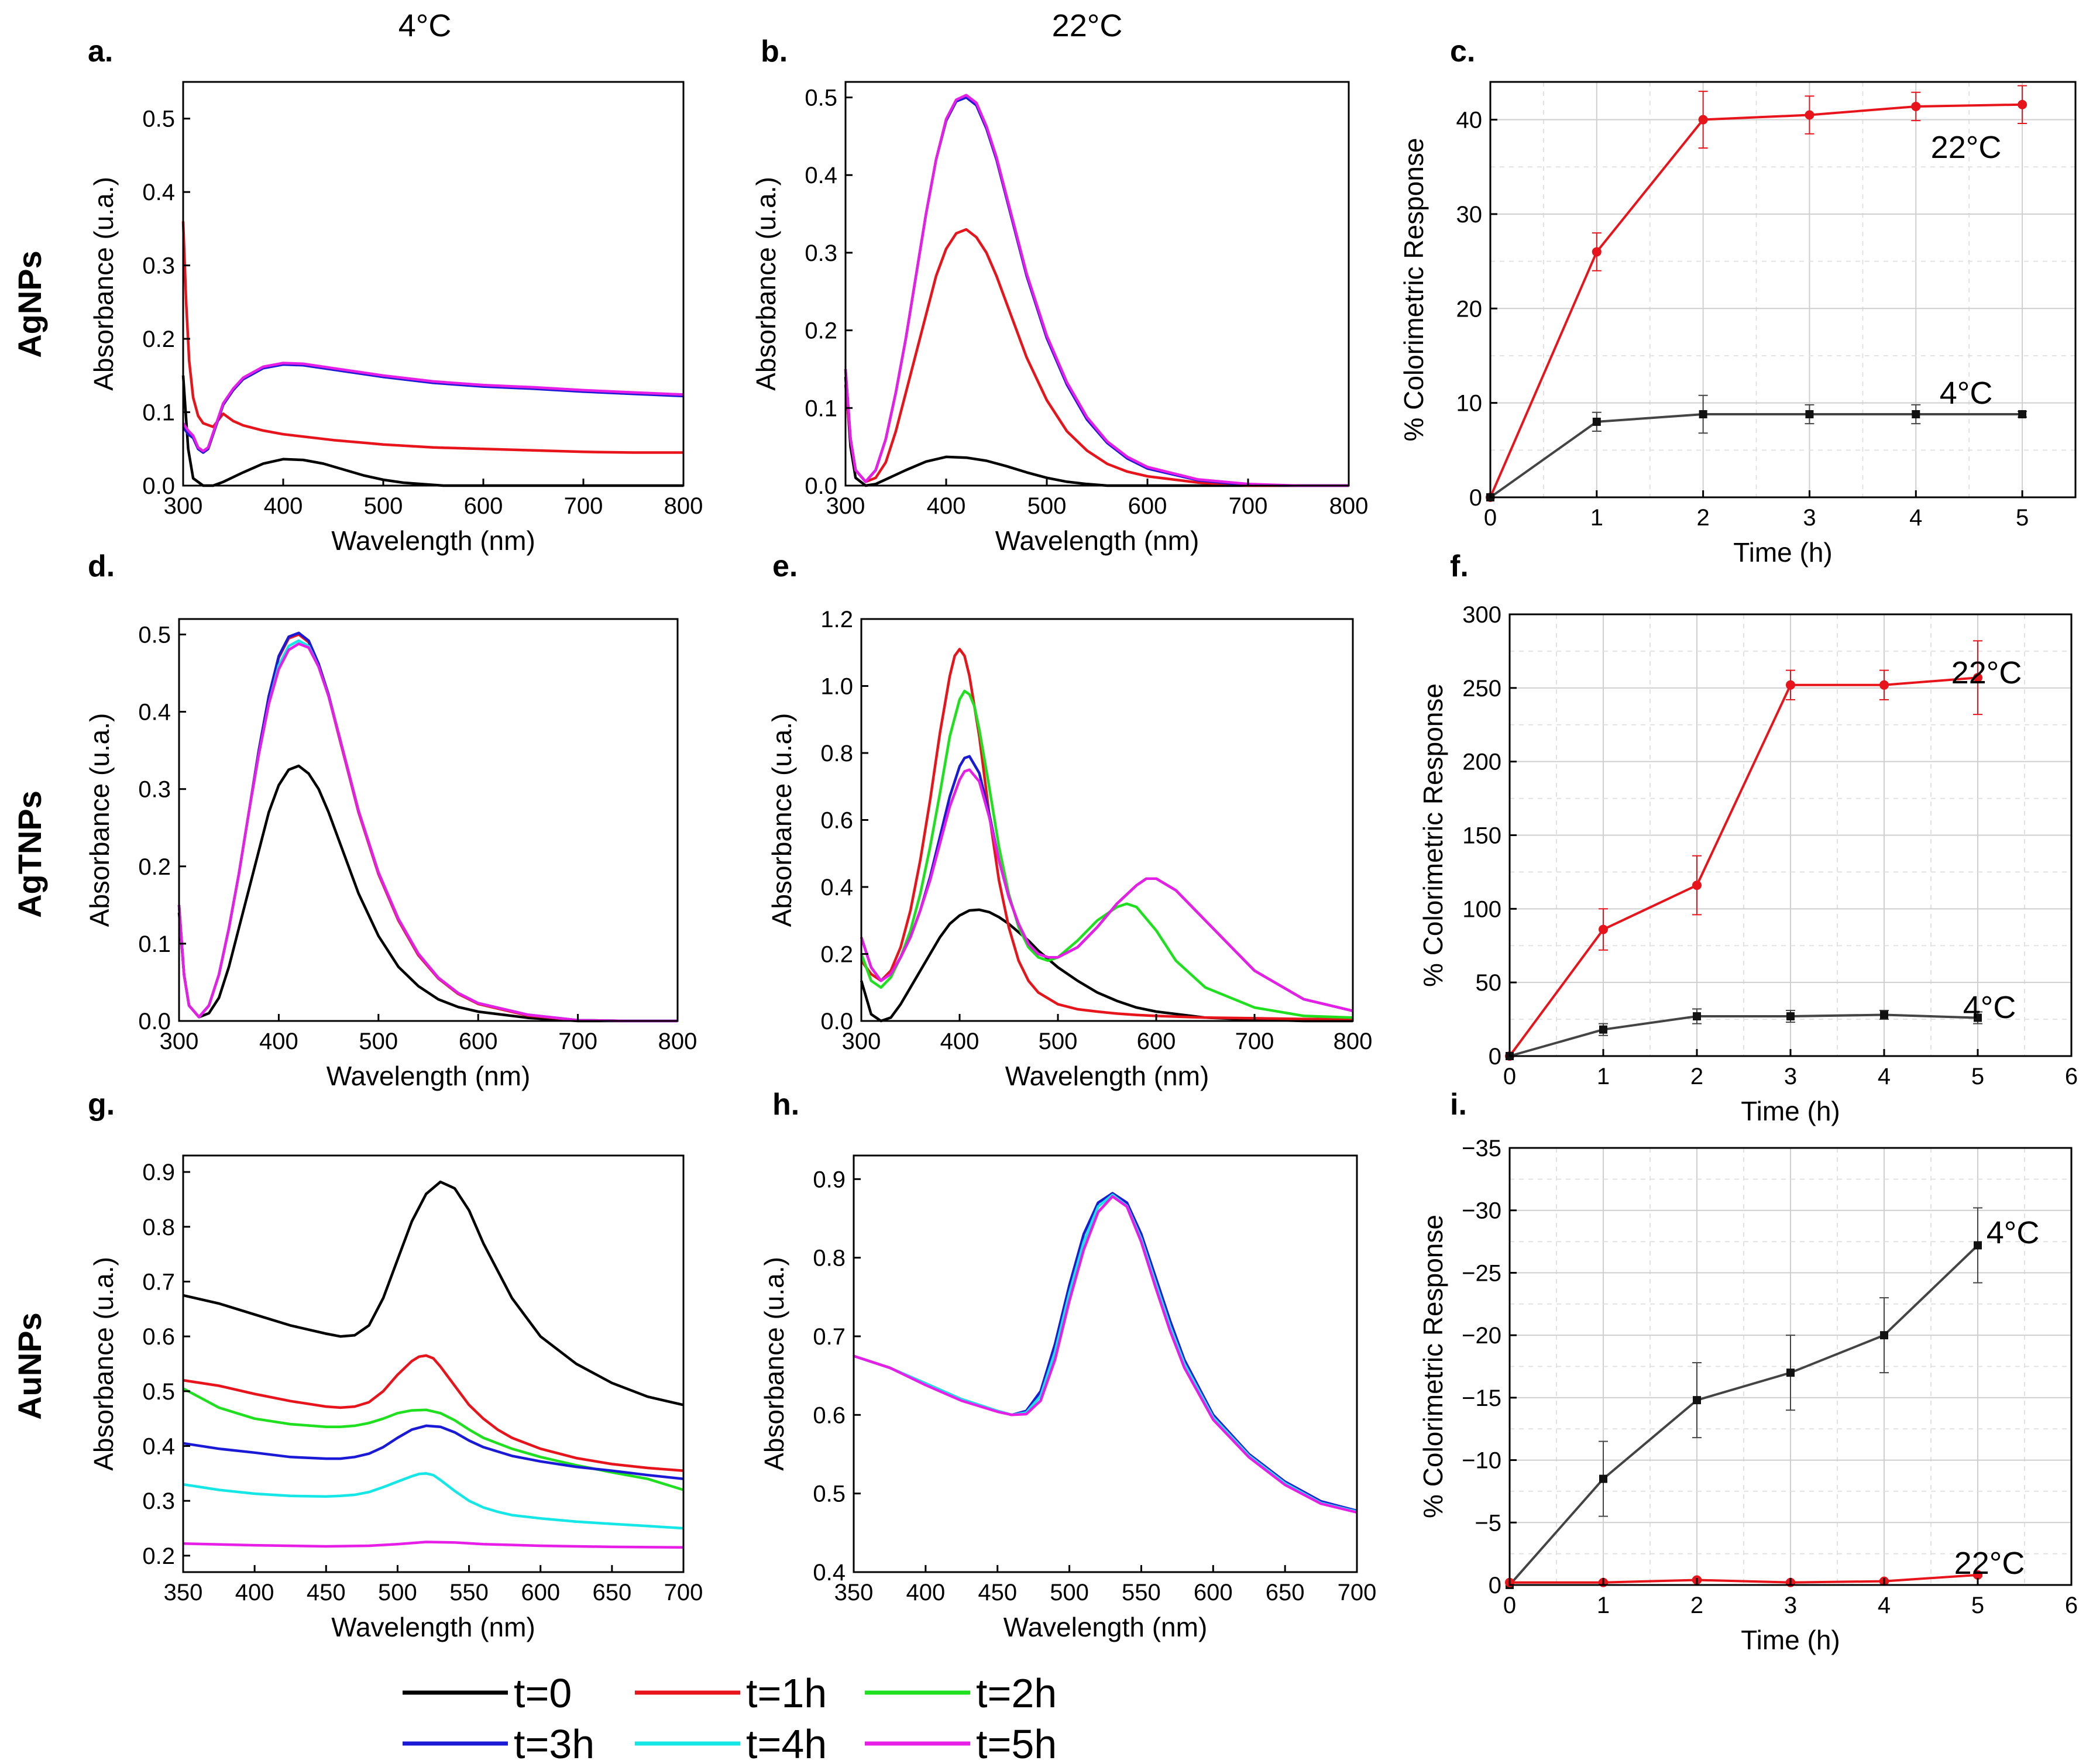  I want to click on y-tick-label: −20, so click(1482, 1336).